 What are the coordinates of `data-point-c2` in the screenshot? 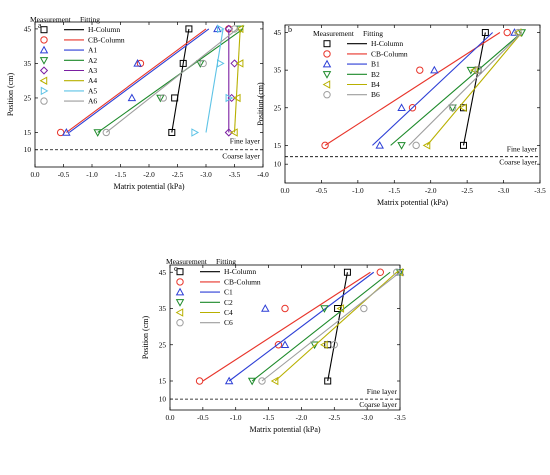 It's located at (400, 273).